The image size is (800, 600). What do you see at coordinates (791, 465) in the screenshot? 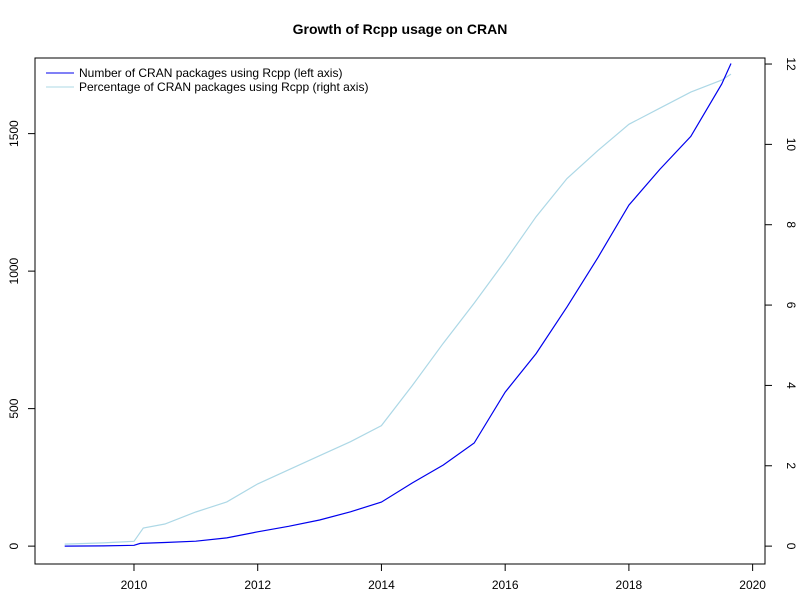
I see `y-right-tick-label: 2` at bounding box center [791, 465].